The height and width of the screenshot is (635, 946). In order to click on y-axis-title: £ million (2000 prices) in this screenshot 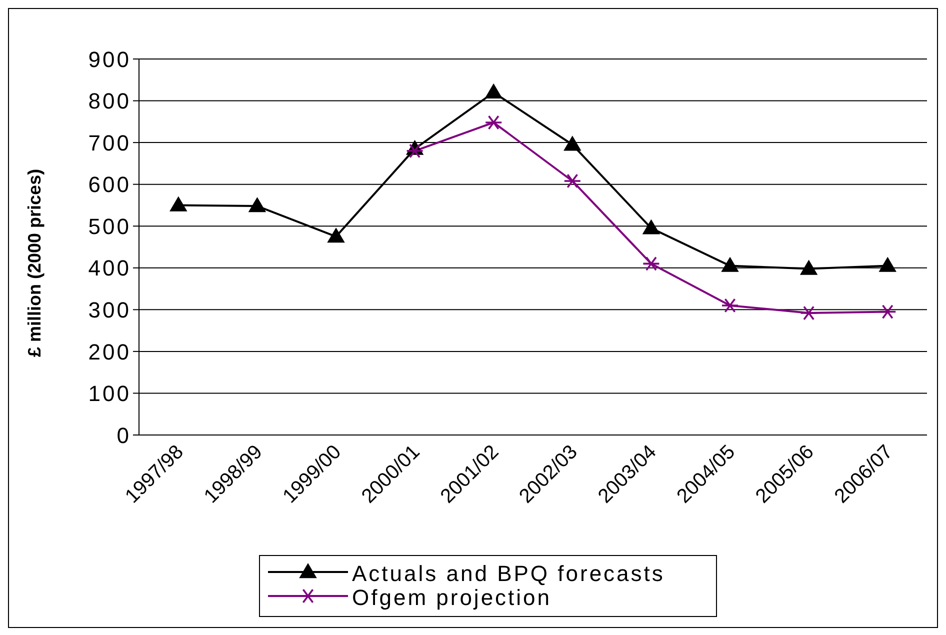, I will do `click(34, 262)`.